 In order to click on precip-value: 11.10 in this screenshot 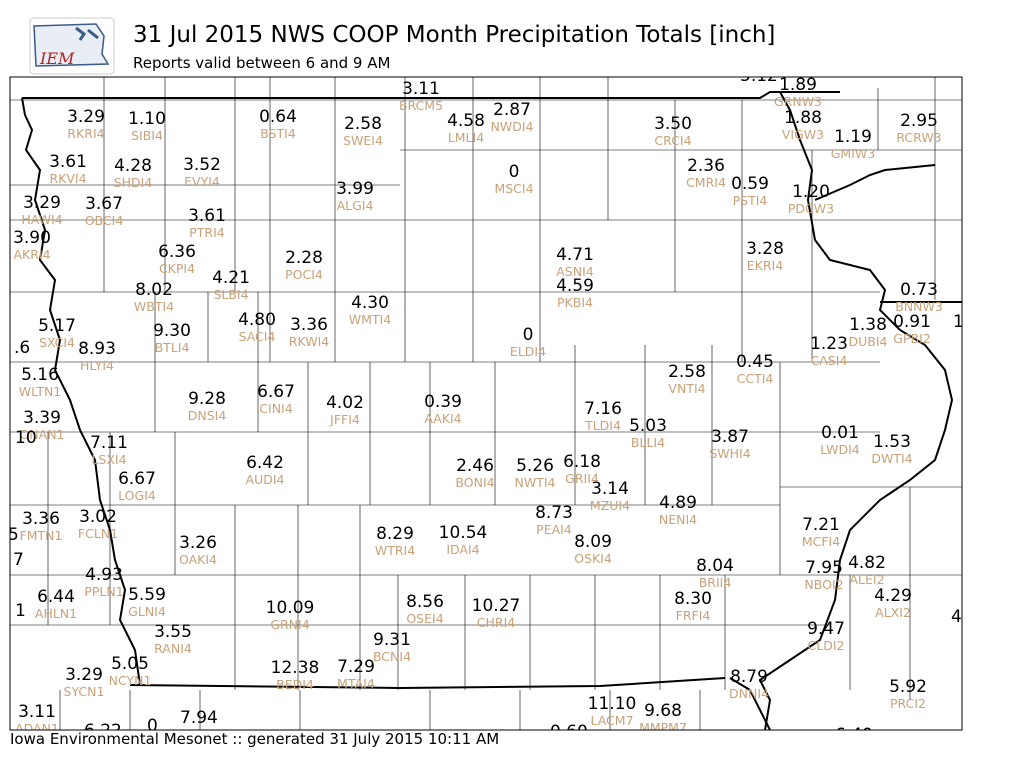, I will do `click(612, 704)`.